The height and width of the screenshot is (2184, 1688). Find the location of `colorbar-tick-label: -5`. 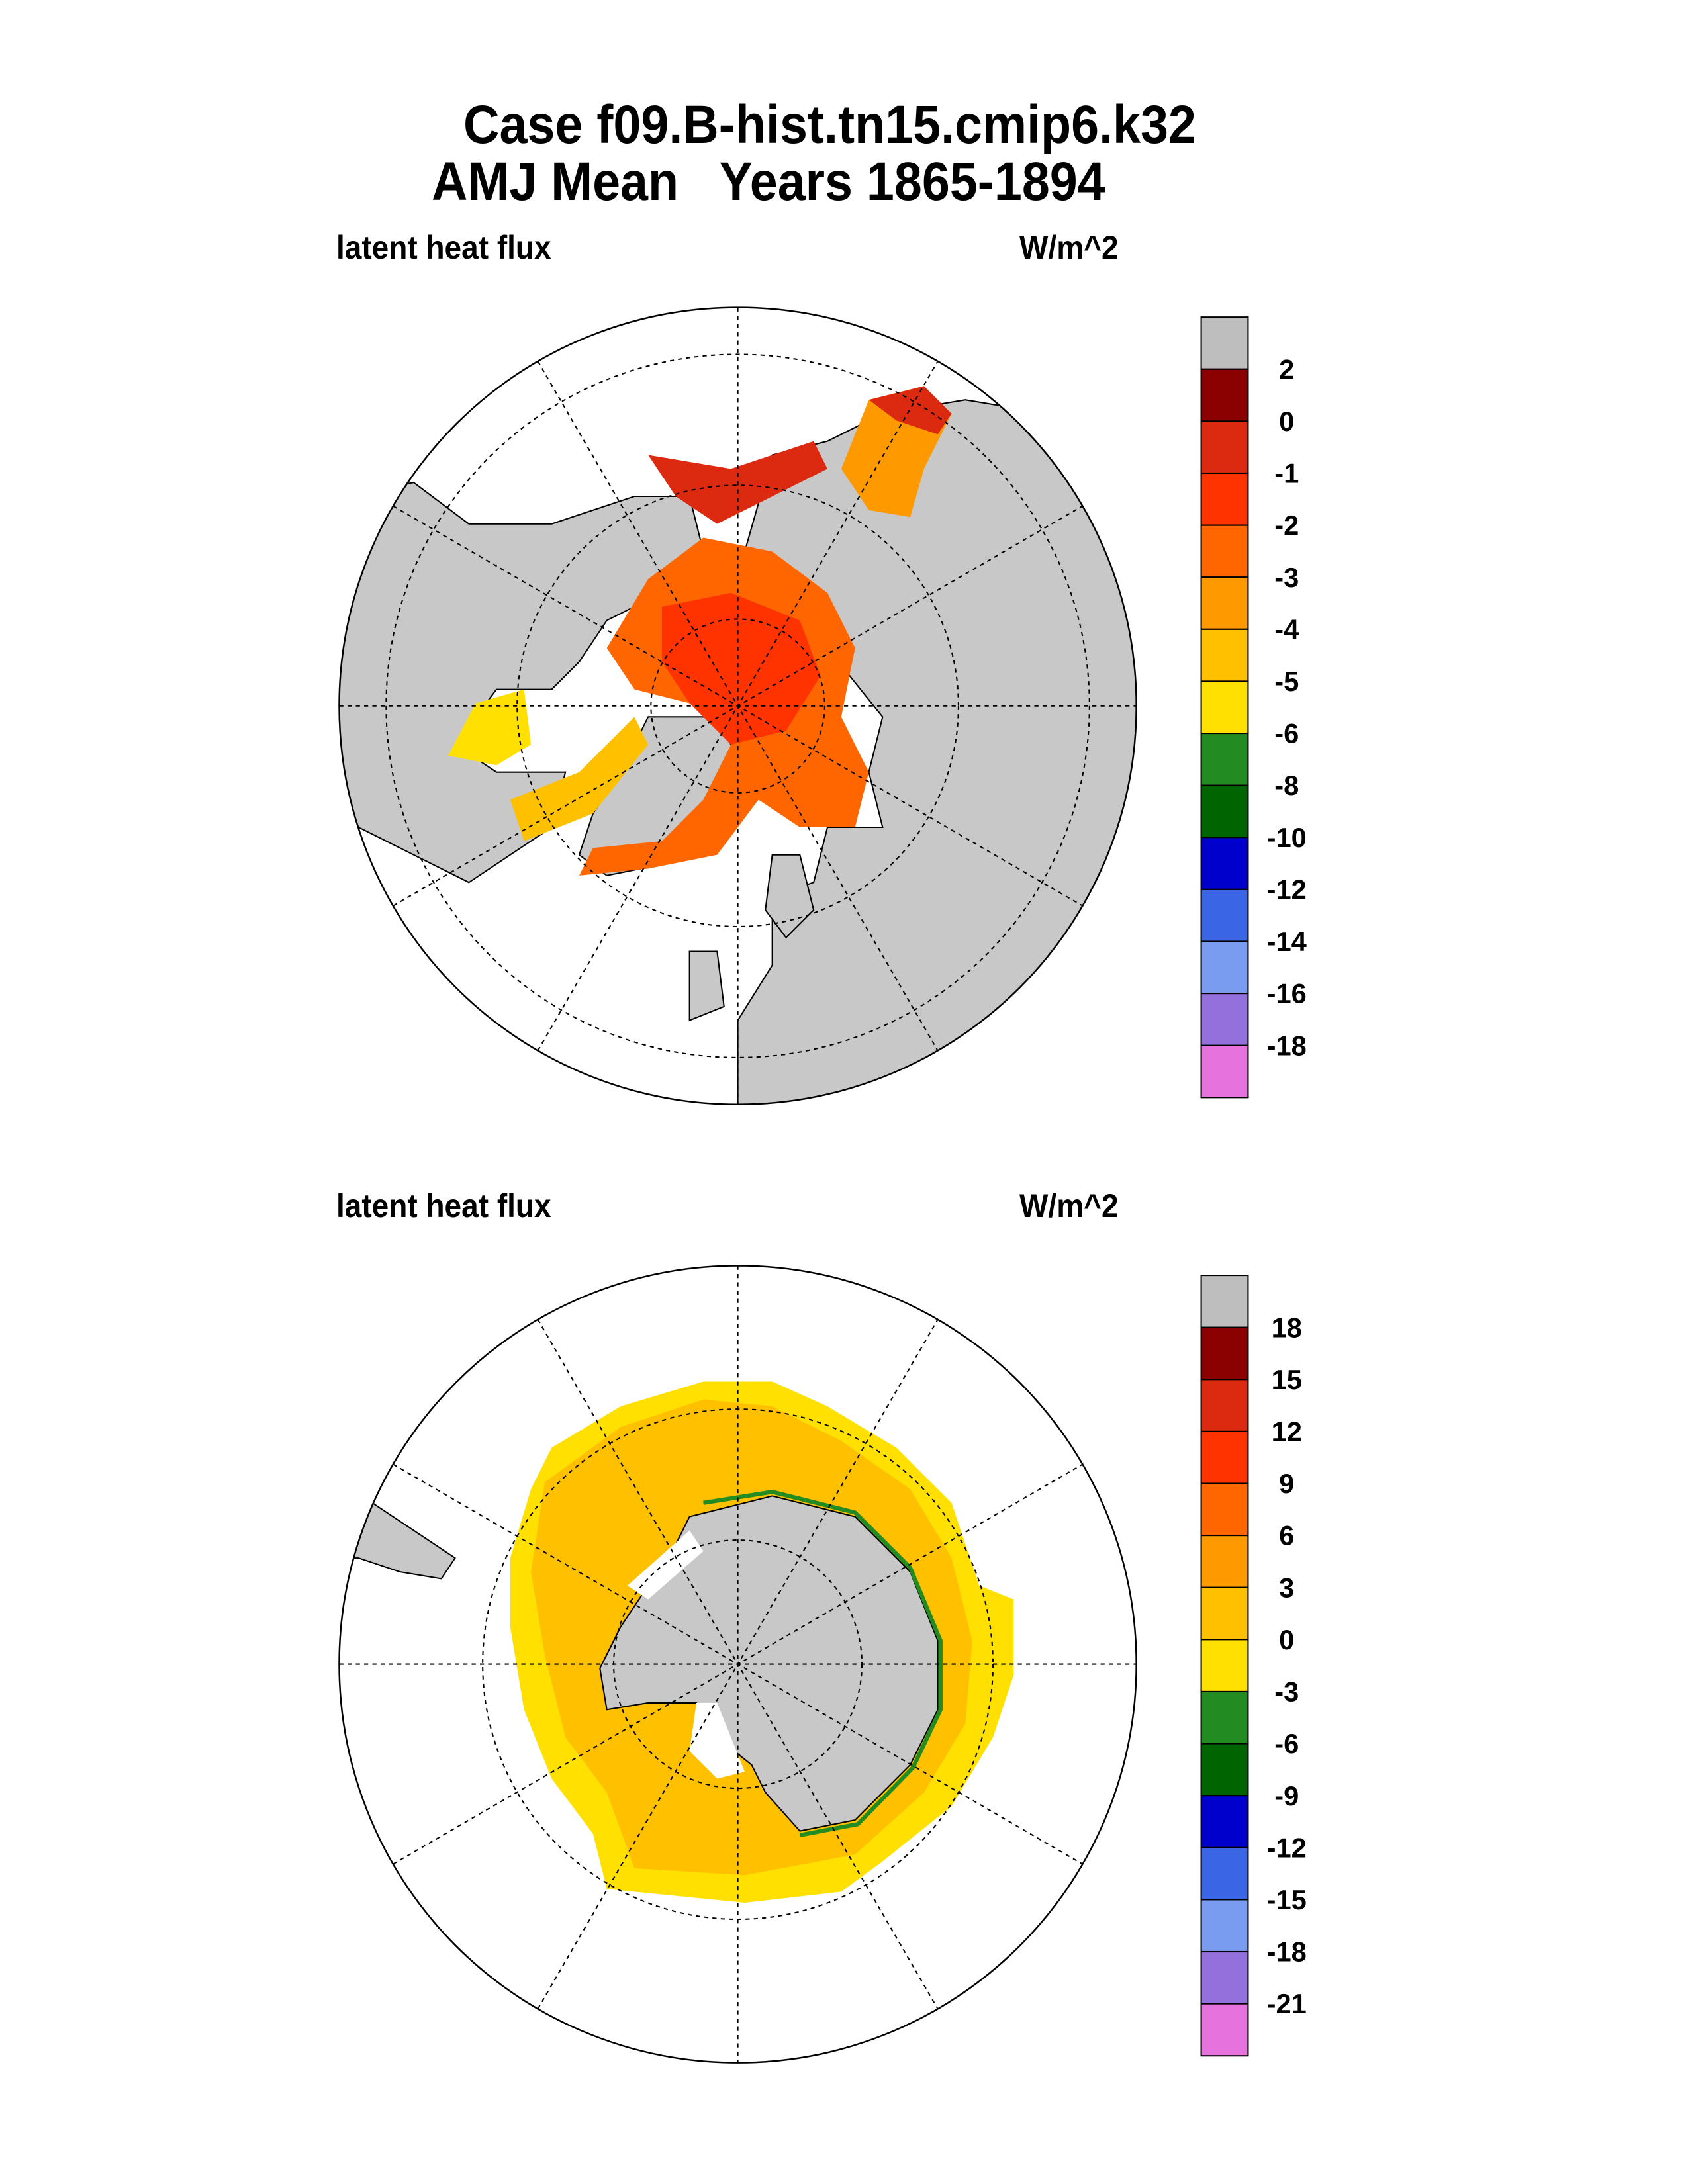

colorbar-tick-label: -5 is located at coordinates (1286, 681).